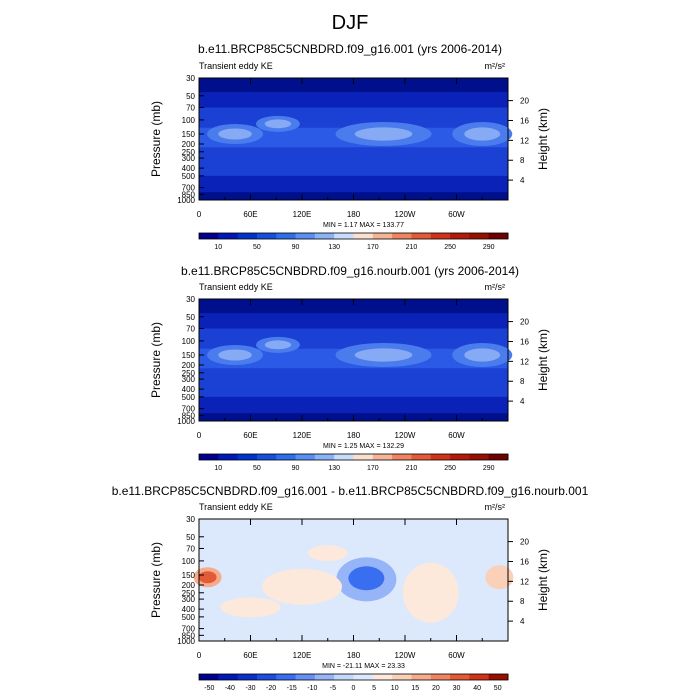 The height and width of the screenshot is (700, 700). I want to click on stats-label: MIN = 1.25 MAX = 132.29, so click(363, 446).